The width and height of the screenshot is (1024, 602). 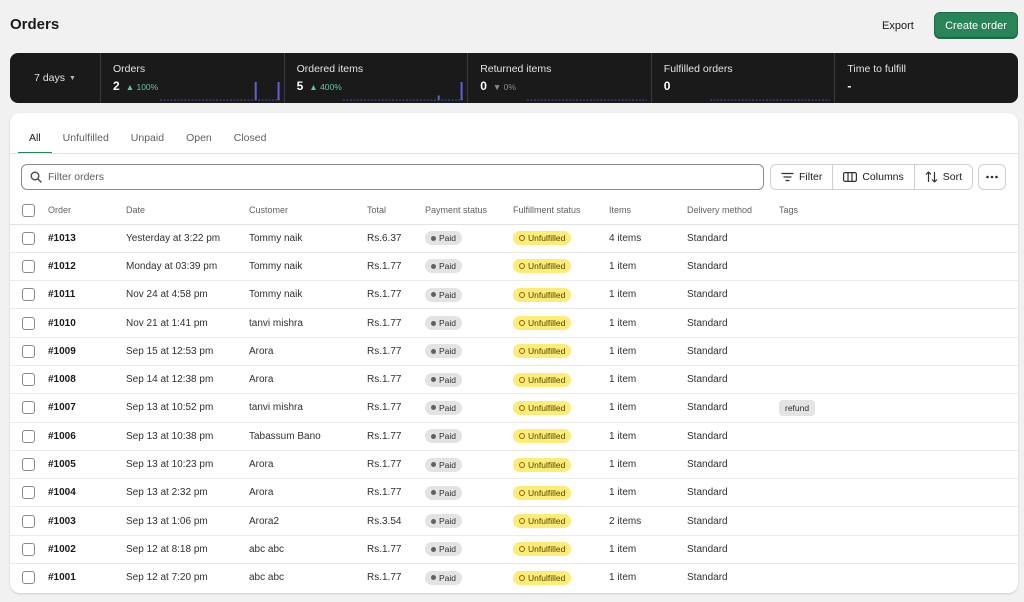 I want to click on sparkline-bar, so click(x=439, y=98).